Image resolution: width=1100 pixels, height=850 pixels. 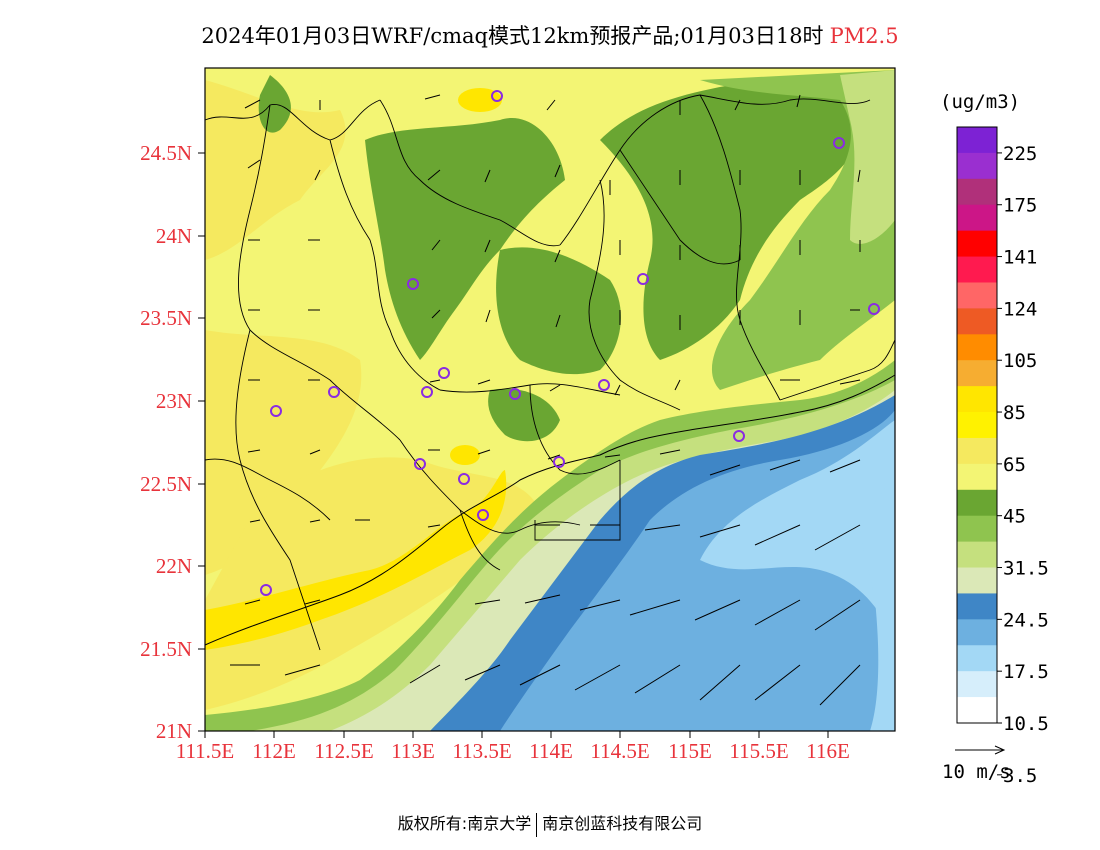 What do you see at coordinates (828, 751) in the screenshot?
I see `lon-label: 116E` at bounding box center [828, 751].